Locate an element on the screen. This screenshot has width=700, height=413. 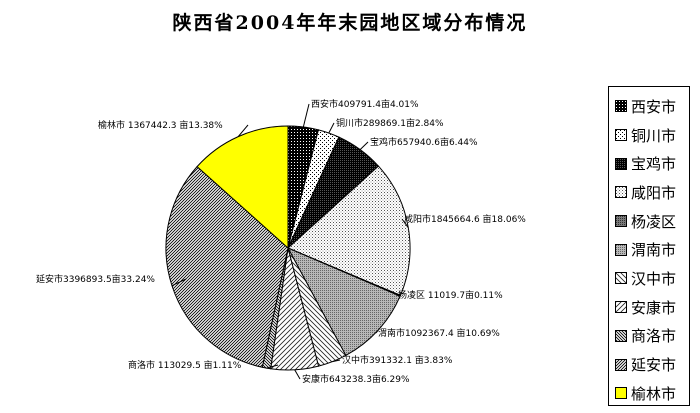
data-label-6: 渭南市1092367.4 亩10.69% is located at coordinates (439, 333).